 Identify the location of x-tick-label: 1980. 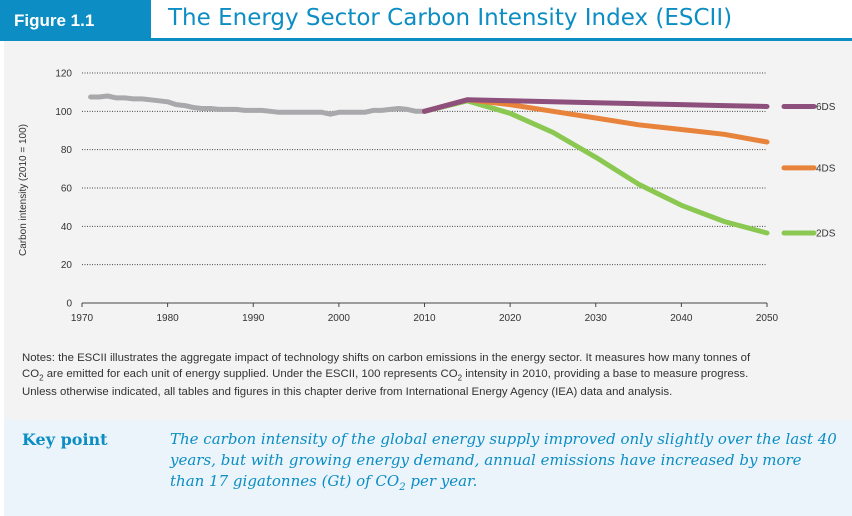
(168, 318).